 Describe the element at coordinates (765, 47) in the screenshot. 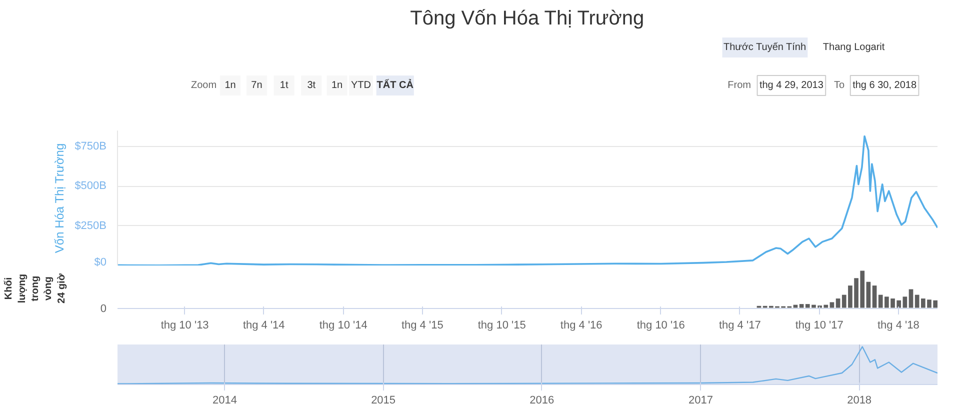

I see `text: Thước Tuyến Tính` at that location.